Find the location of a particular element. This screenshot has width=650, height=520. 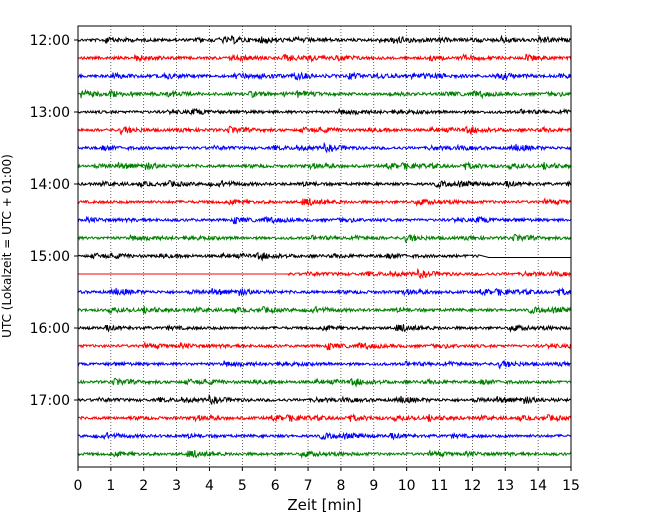

y-tick-label: 14:00 is located at coordinates (50, 185).